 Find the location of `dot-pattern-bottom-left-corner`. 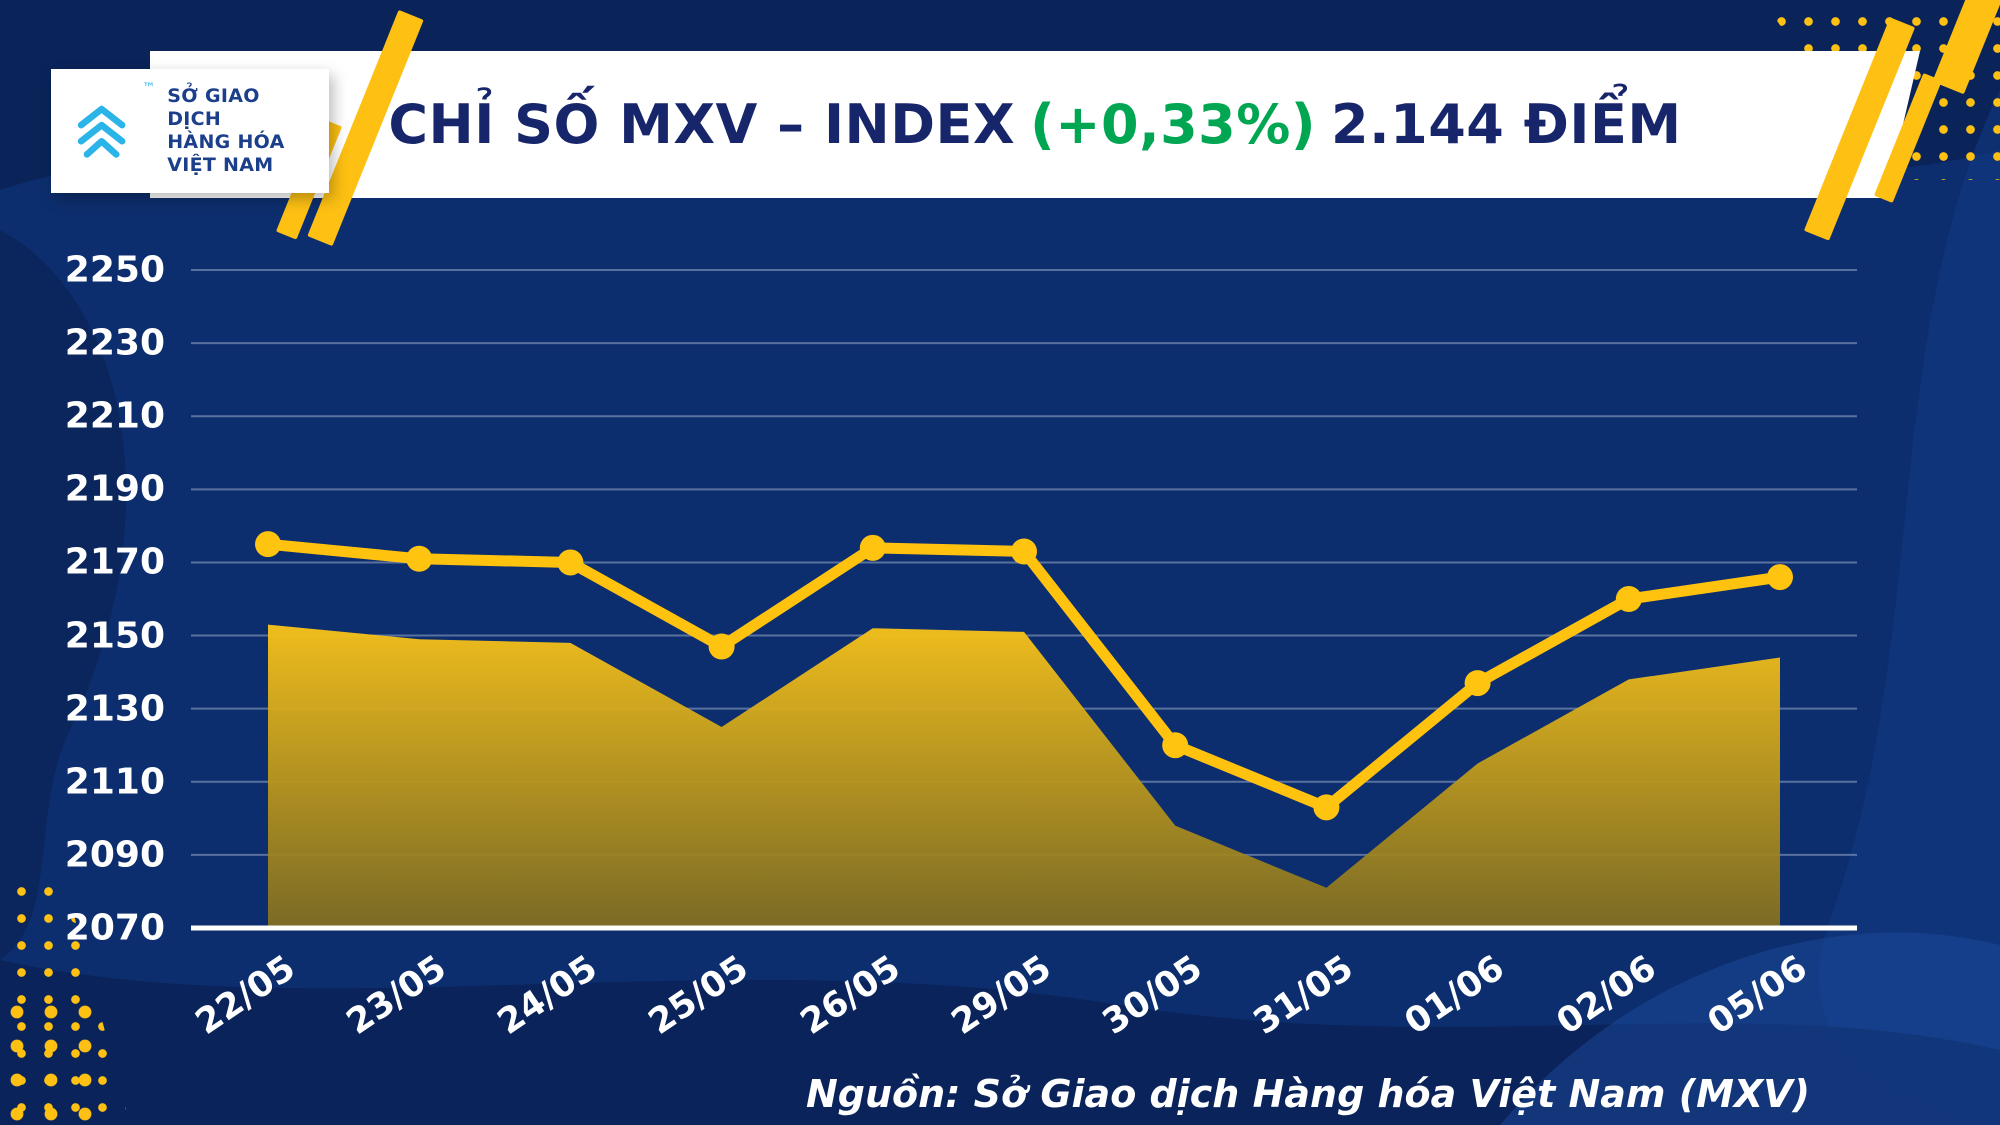

dot-pattern-bottom-left-corner is located at coordinates (48, 1060).